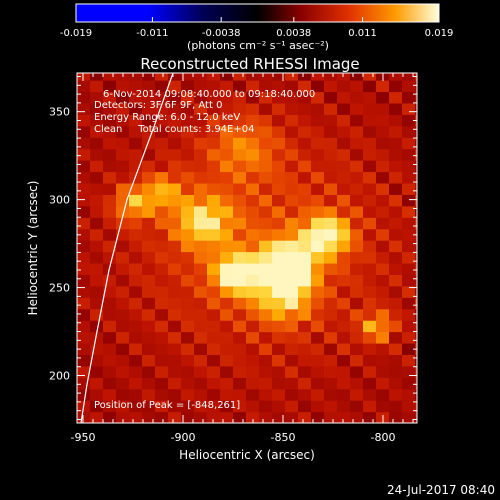 This screenshot has width=500, height=500. What do you see at coordinates (167, 117) in the screenshot?
I see `energy-range-text: Energy Range: 6.0 - 12.0 keV` at bounding box center [167, 117].